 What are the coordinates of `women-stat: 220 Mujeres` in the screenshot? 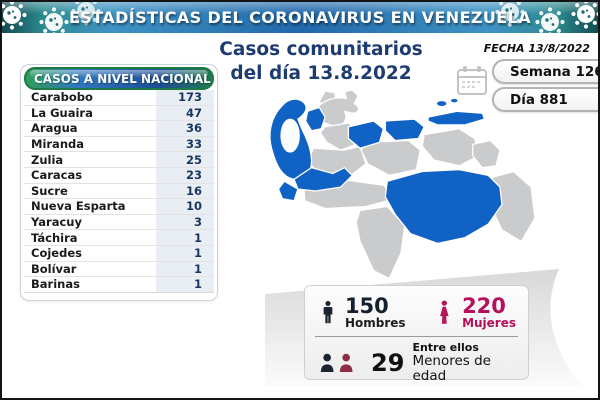 It's located at (489, 312).